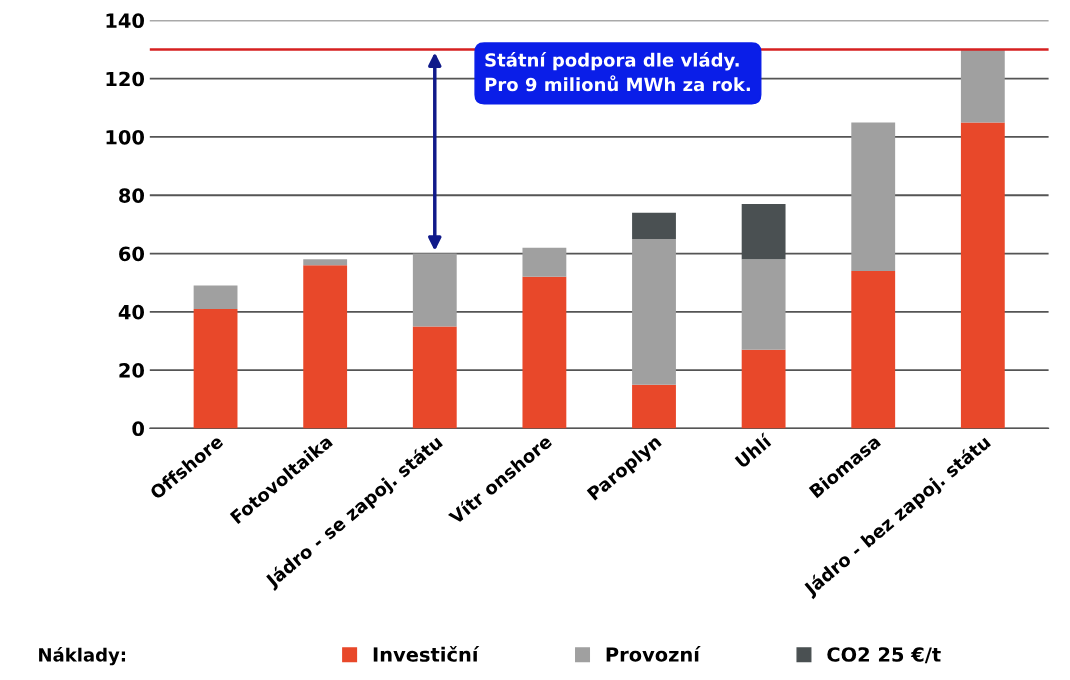 Image resolution: width=1070 pixels, height=680 pixels. I want to click on y-tick-label: 140, so click(125, 21).